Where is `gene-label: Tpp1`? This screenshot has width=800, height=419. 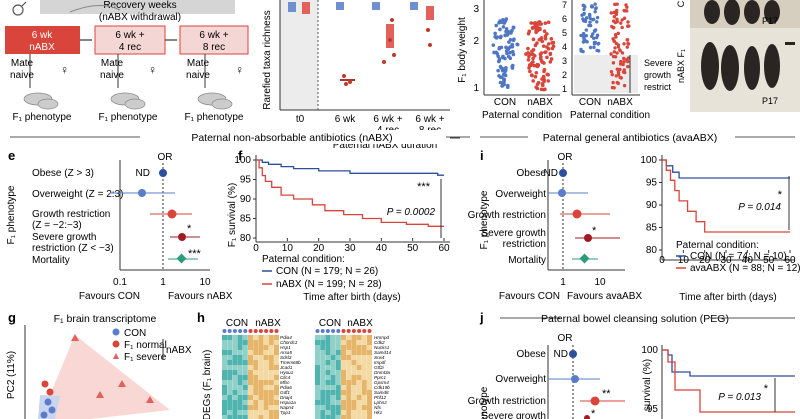 gene-label: Tpp1 is located at coordinates (285, 412).